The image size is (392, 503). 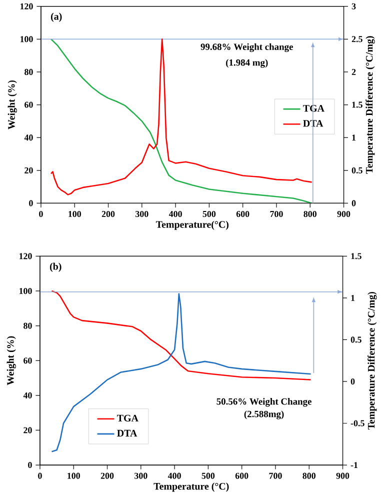 What do you see at coordinates (357, 423) in the screenshot?
I see `y2-tick-label: -0.5` at bounding box center [357, 423].